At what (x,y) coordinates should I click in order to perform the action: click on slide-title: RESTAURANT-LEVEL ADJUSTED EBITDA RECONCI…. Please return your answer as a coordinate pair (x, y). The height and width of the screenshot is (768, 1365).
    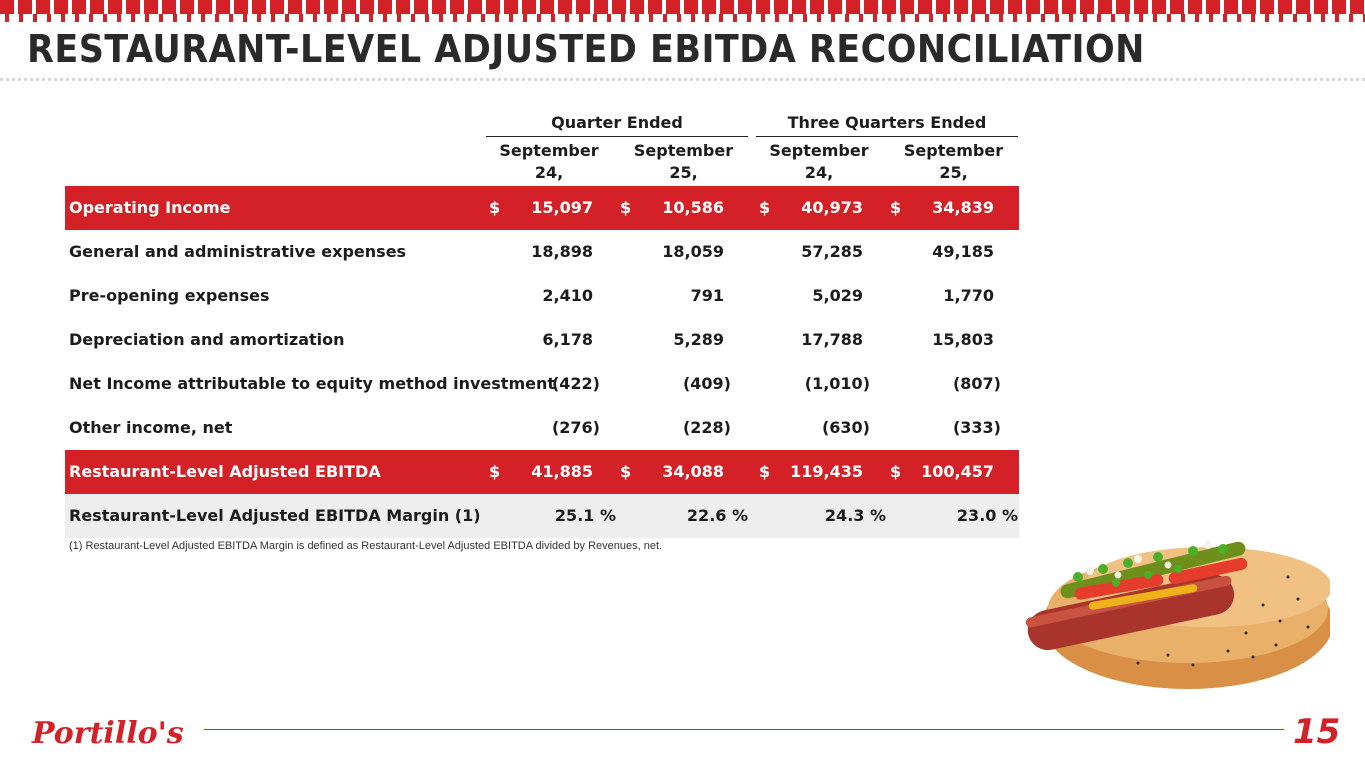
    Looking at the image, I should click on (586, 49).